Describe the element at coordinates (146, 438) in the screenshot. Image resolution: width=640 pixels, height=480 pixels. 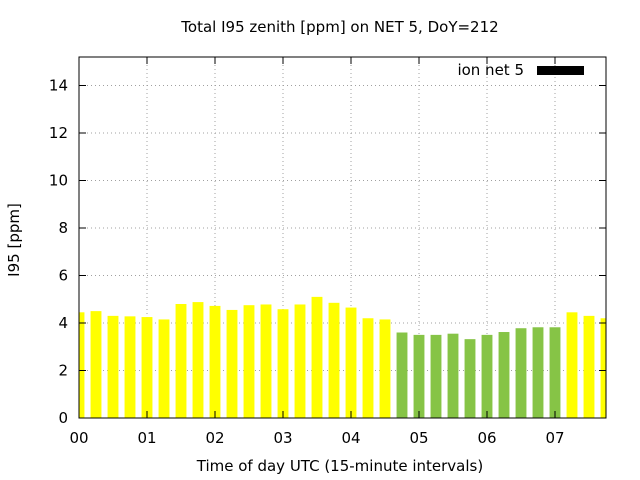
I see `x-tick-label: 01` at that location.